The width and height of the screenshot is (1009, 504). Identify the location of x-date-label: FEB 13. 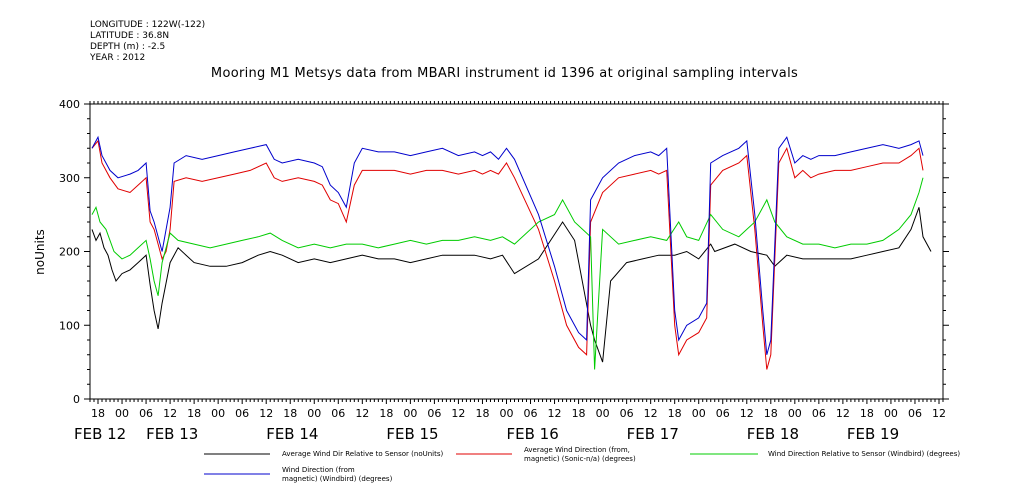
(172, 434).